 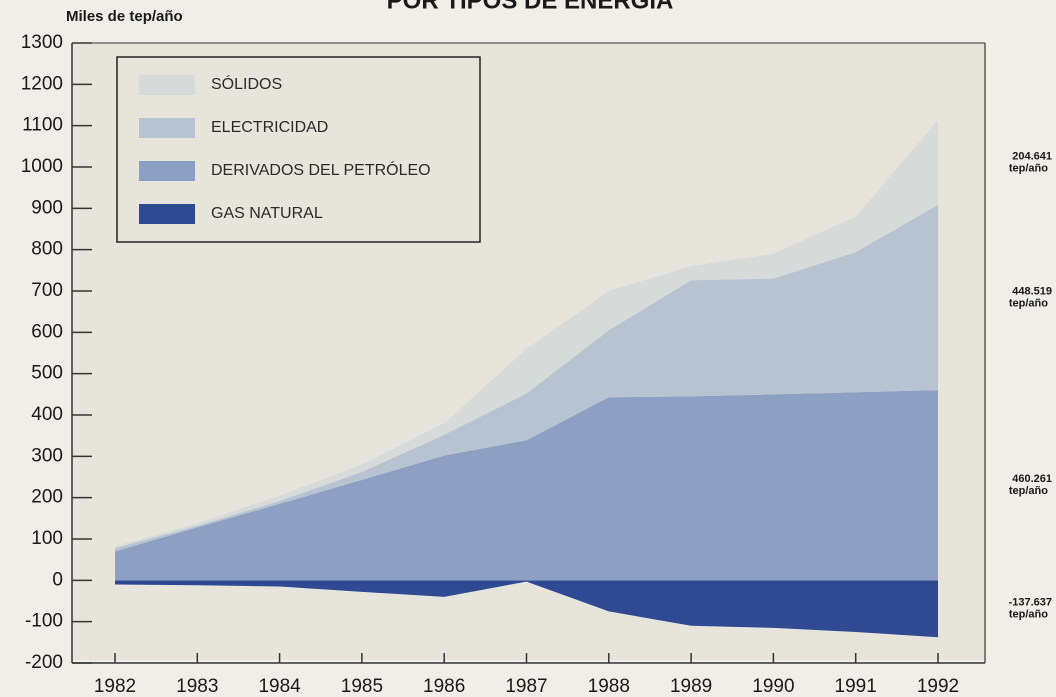 I want to click on x-tick-label: 1982, so click(x=115, y=686).